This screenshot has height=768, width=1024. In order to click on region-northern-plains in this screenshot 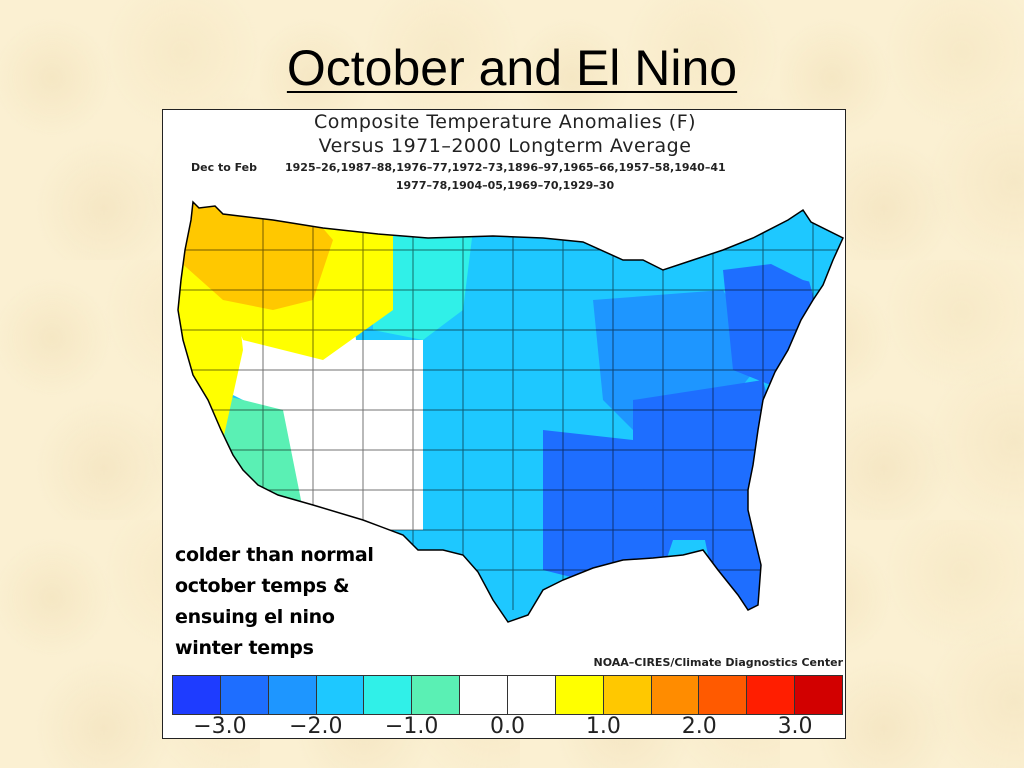, I will do `click(423, 282)`.